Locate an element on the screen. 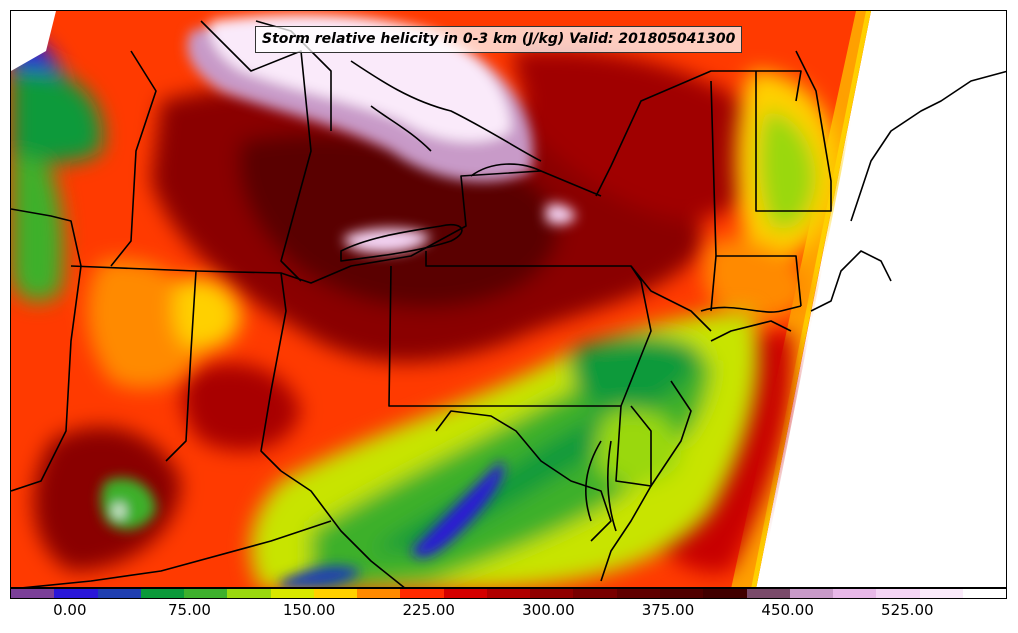  field-green-ne is located at coordinates (787, 170).